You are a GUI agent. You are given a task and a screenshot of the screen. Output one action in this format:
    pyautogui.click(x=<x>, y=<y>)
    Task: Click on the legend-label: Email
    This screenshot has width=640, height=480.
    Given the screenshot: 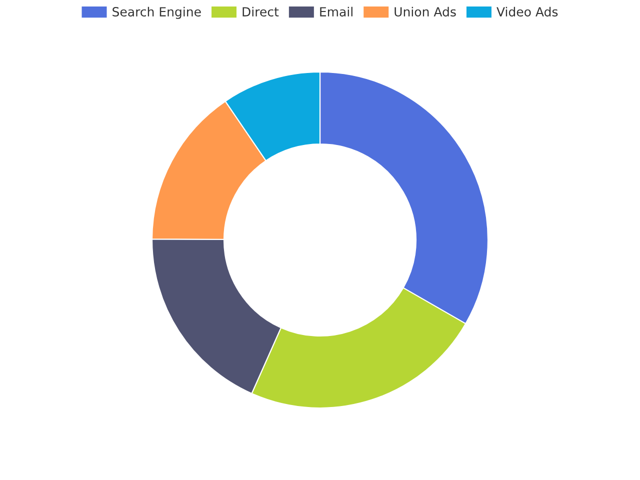 What is the action you would take?
    pyautogui.click(x=336, y=11)
    